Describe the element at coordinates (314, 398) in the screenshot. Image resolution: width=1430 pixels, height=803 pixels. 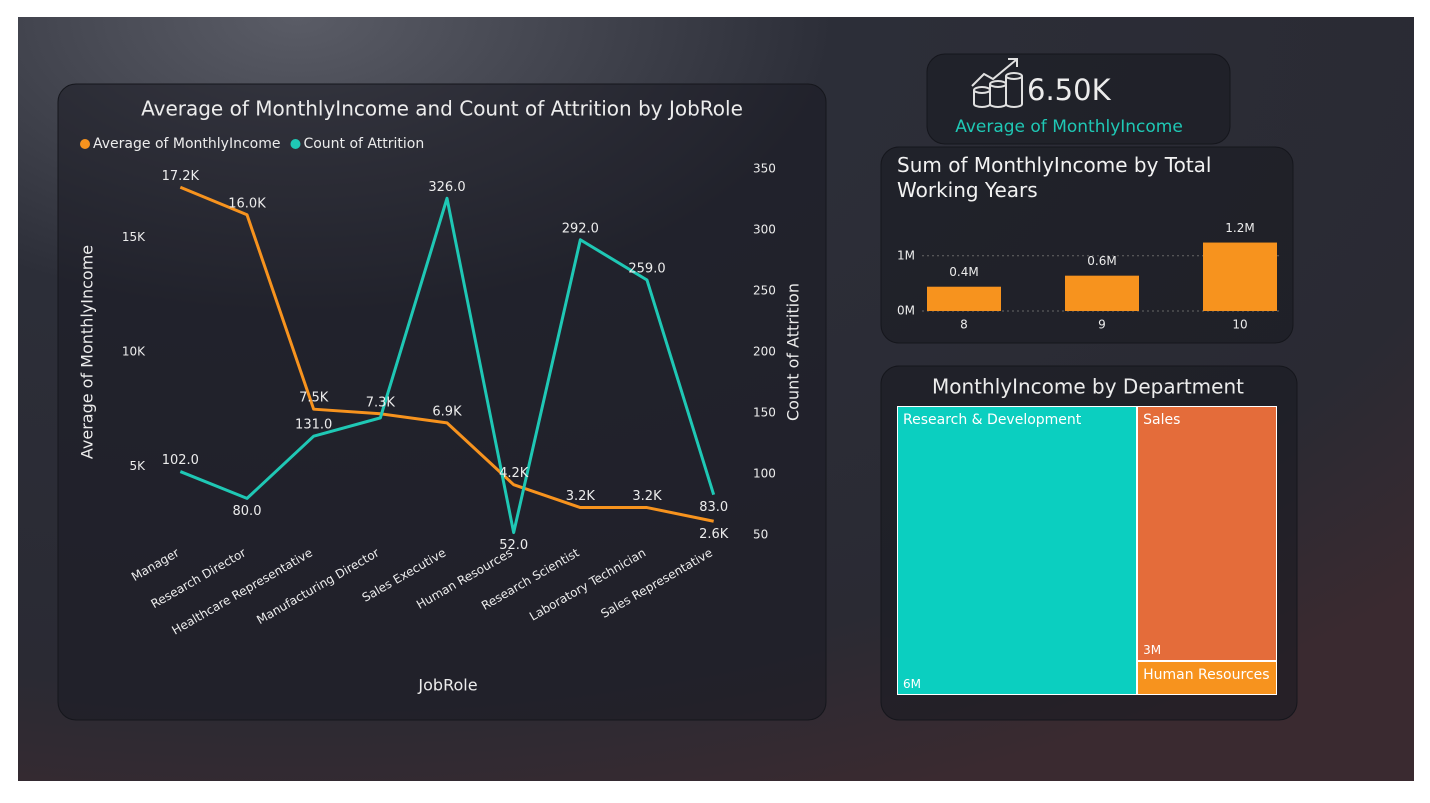
I see `data-label: 7.5K` at that location.